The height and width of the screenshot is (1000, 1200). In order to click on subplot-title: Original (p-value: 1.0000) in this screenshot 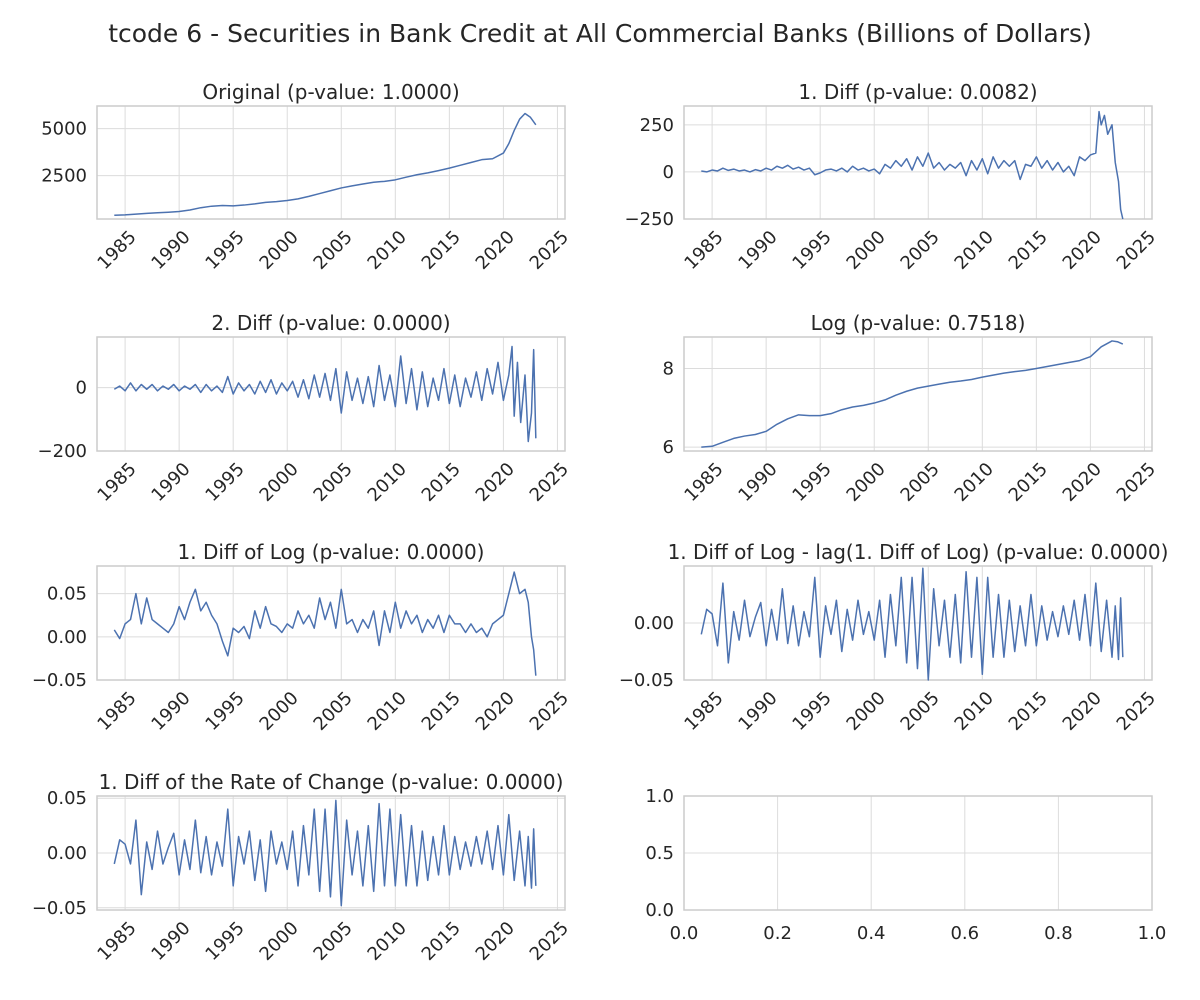, I will do `click(330, 92)`.